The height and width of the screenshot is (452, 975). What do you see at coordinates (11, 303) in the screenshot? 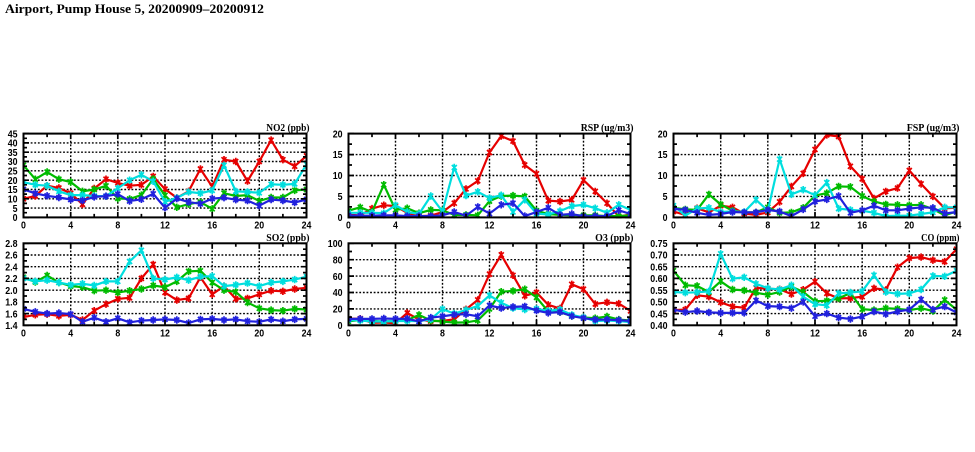
I see `svg-text: 1.8` at bounding box center [11, 303].